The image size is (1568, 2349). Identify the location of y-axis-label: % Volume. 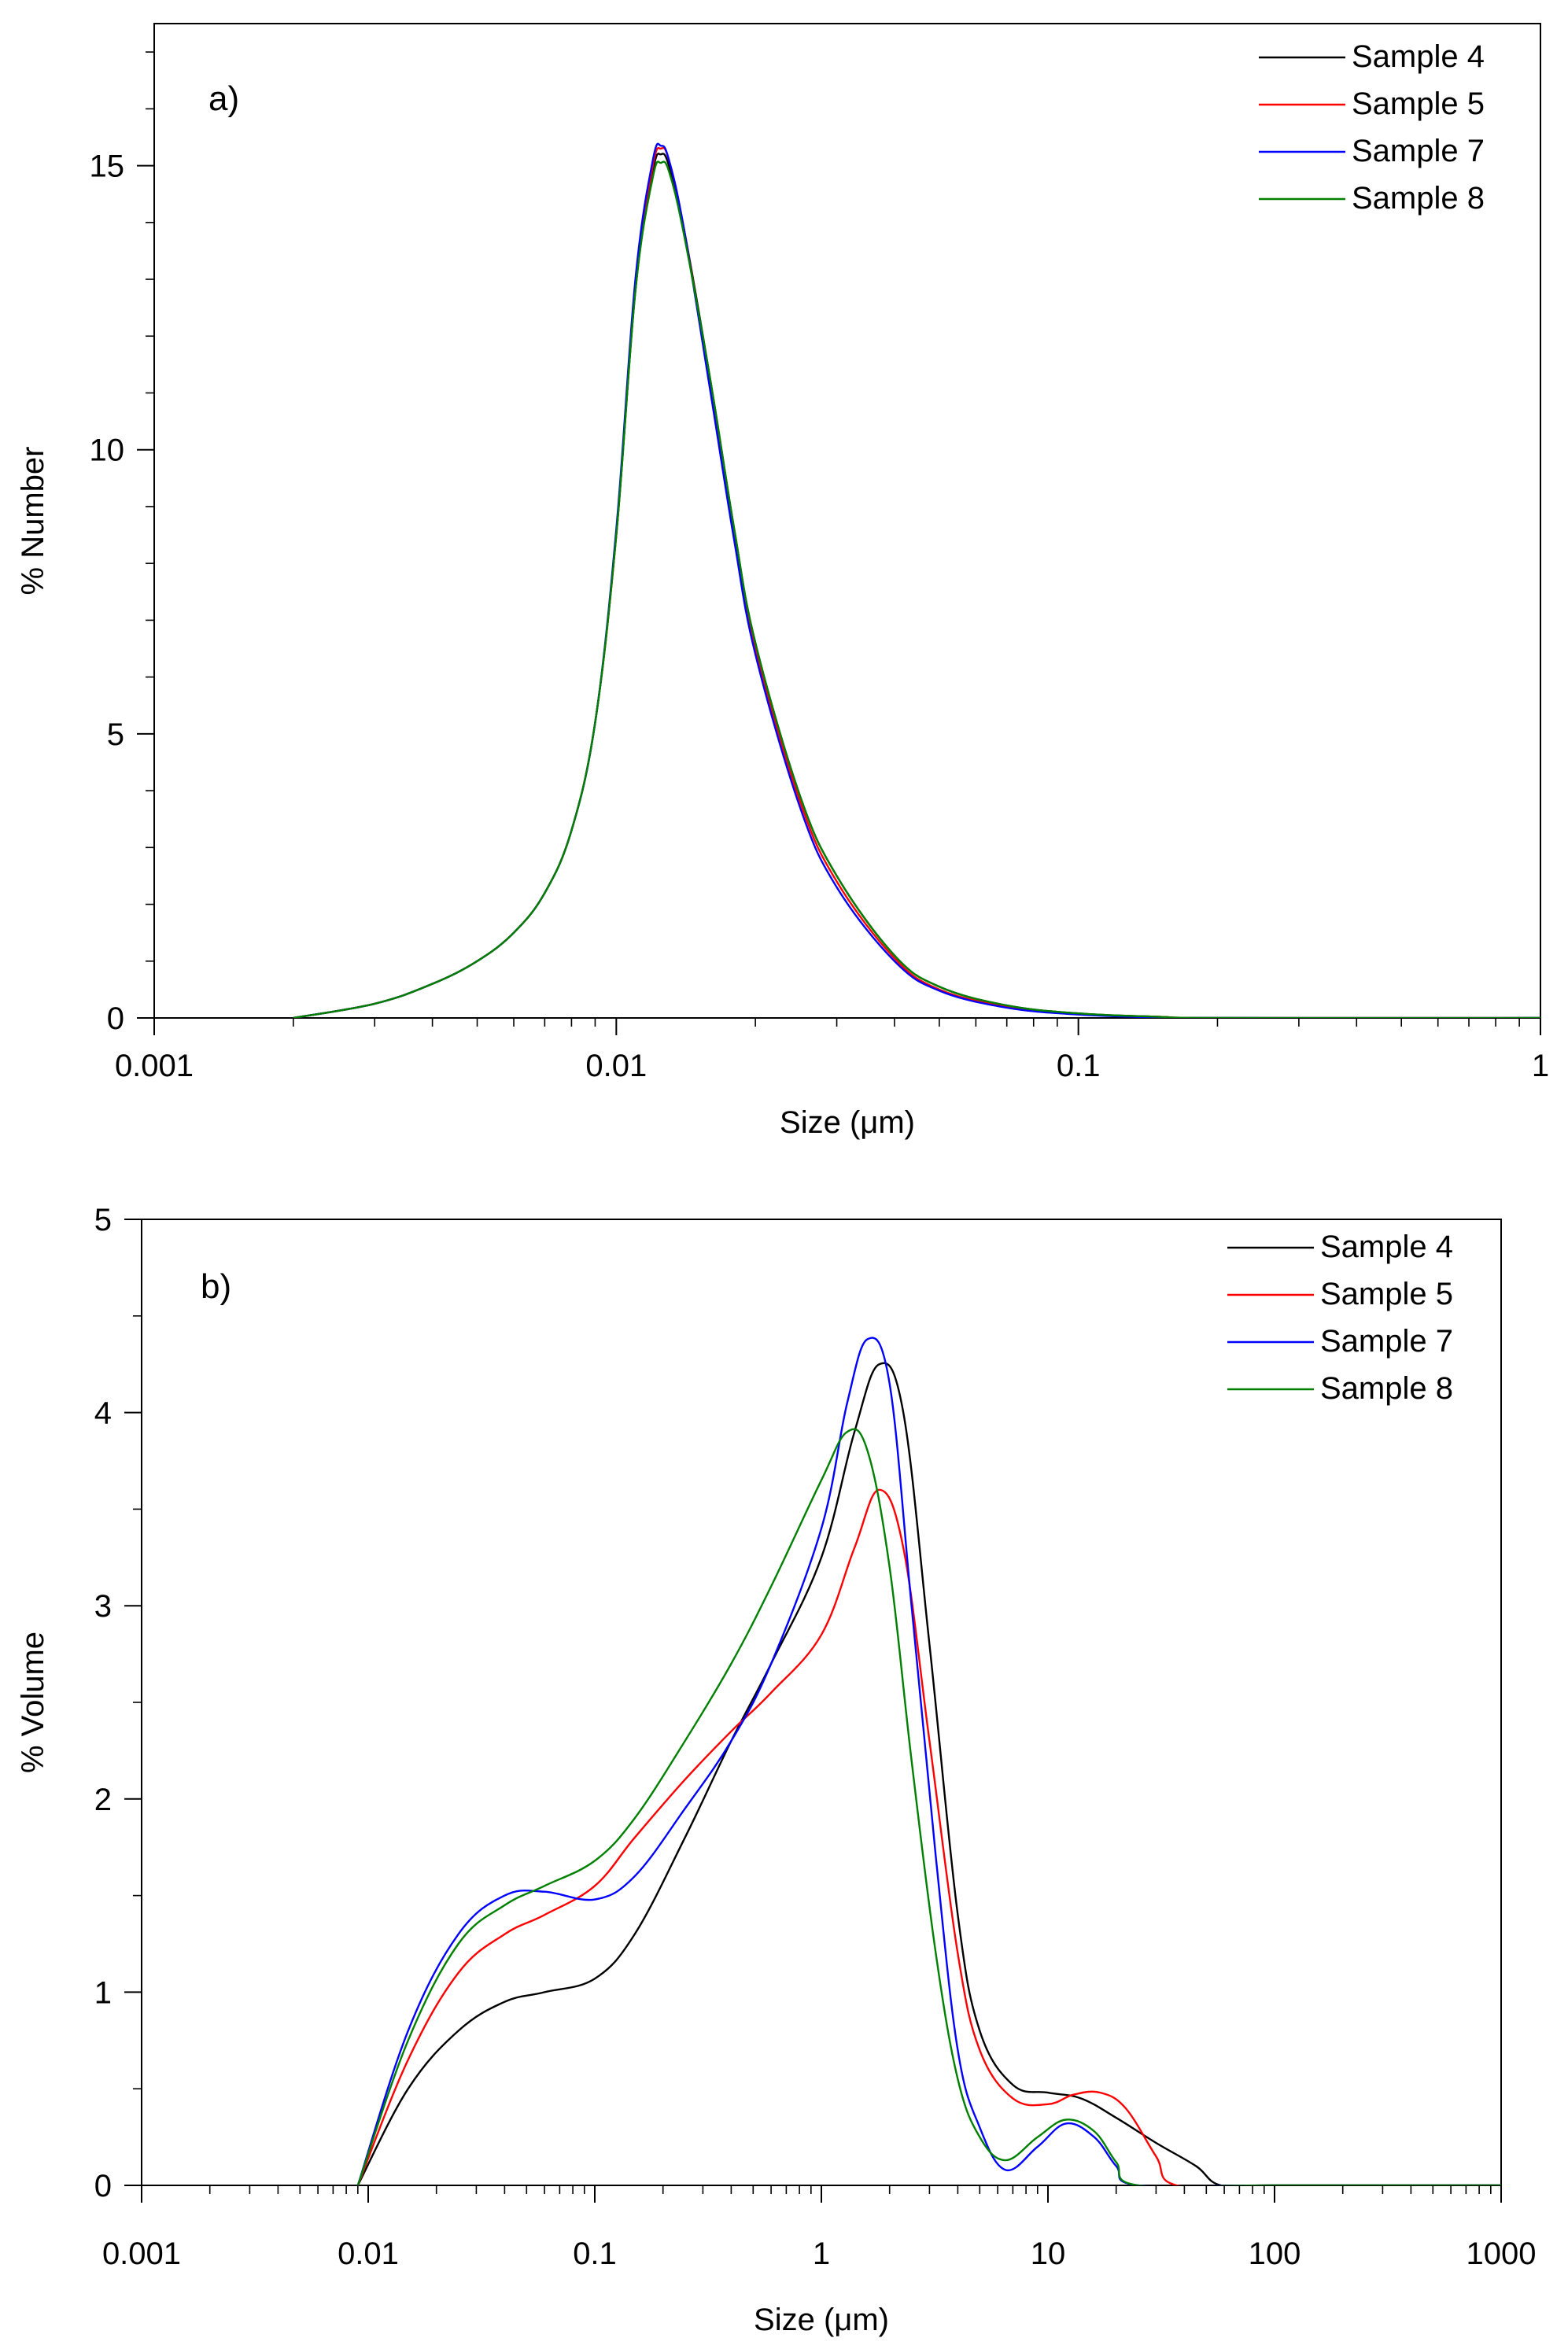
(33, 1702).